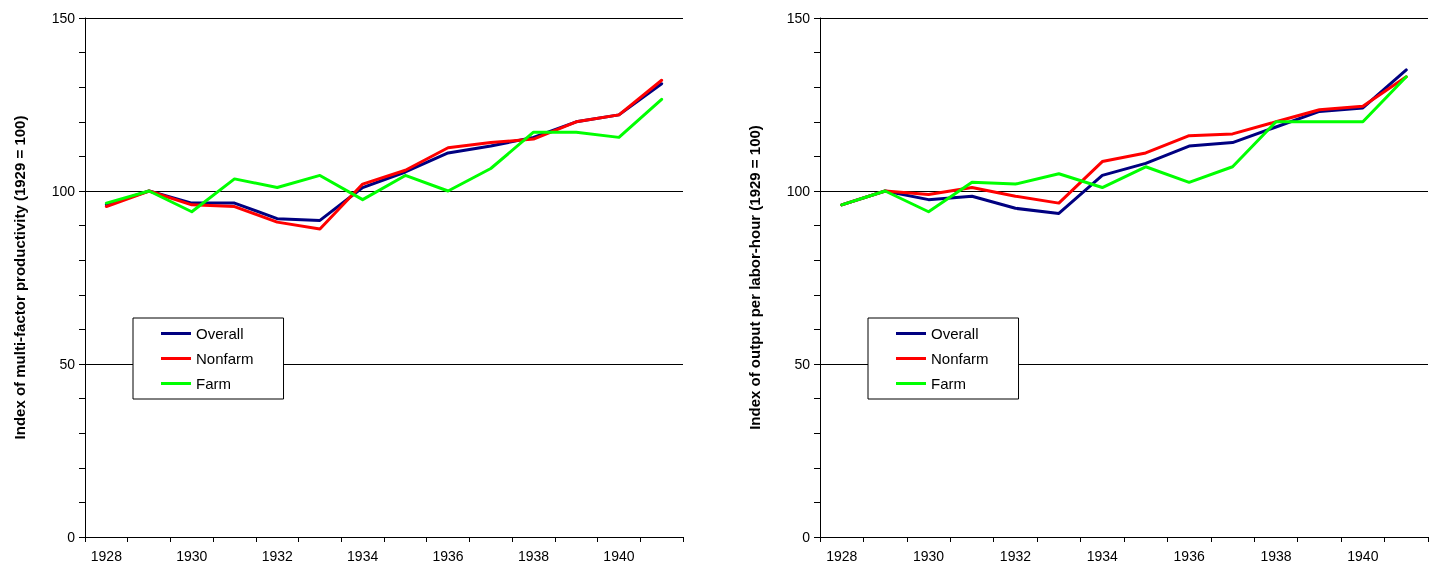 This screenshot has width=1433, height=575. I want to click on y-axis-title: Index of multi-factor productivity (1929 = 100), so click(19, 277).